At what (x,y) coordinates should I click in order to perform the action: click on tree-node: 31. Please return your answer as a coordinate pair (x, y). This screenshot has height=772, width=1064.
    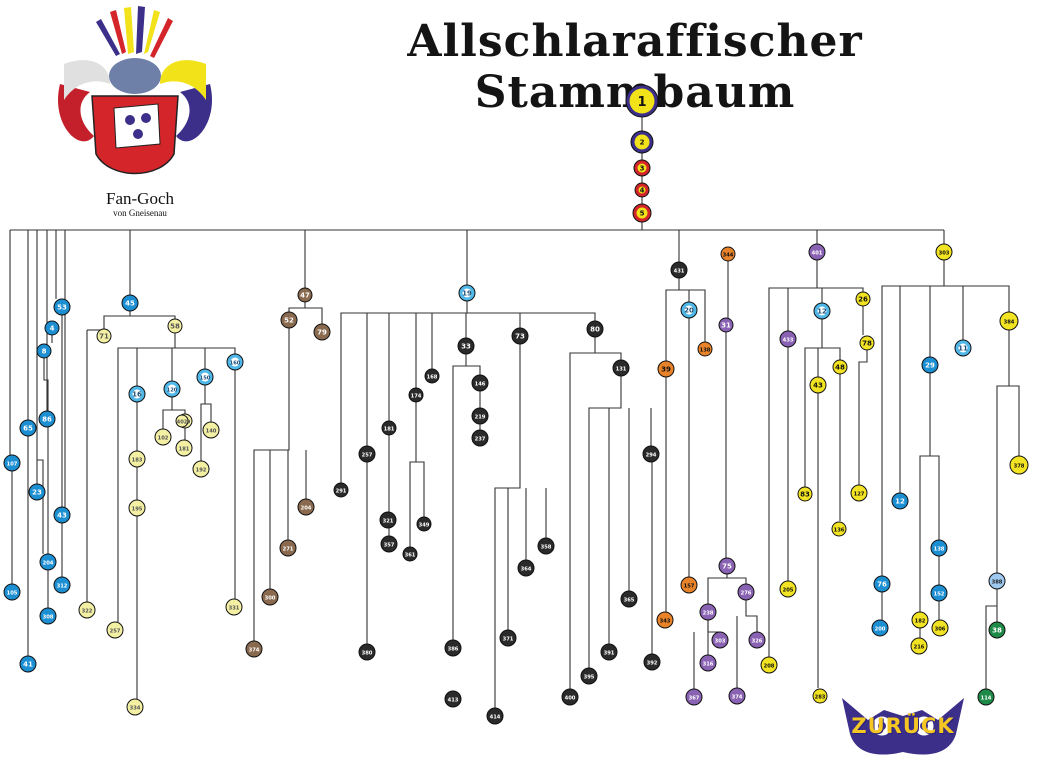
    Looking at the image, I should click on (726, 325).